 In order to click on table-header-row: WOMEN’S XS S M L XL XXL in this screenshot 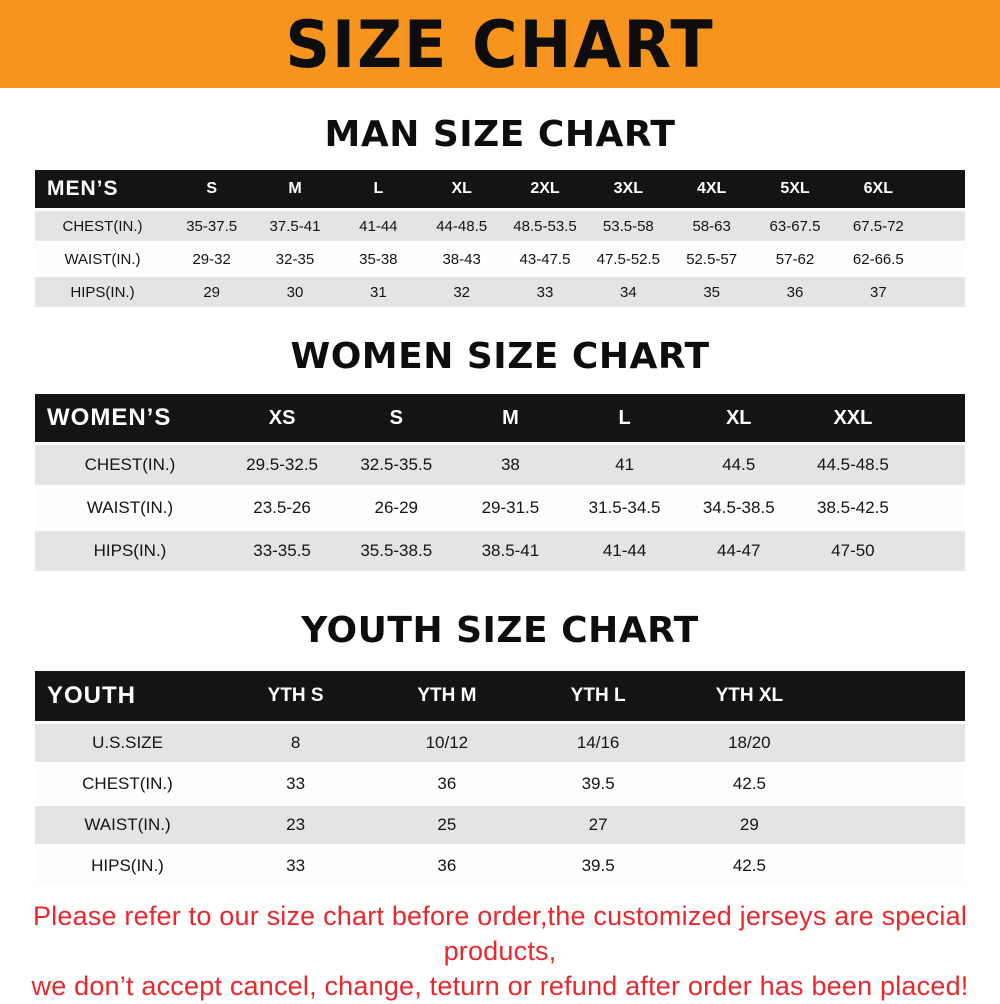, I will do `click(500, 418)`.